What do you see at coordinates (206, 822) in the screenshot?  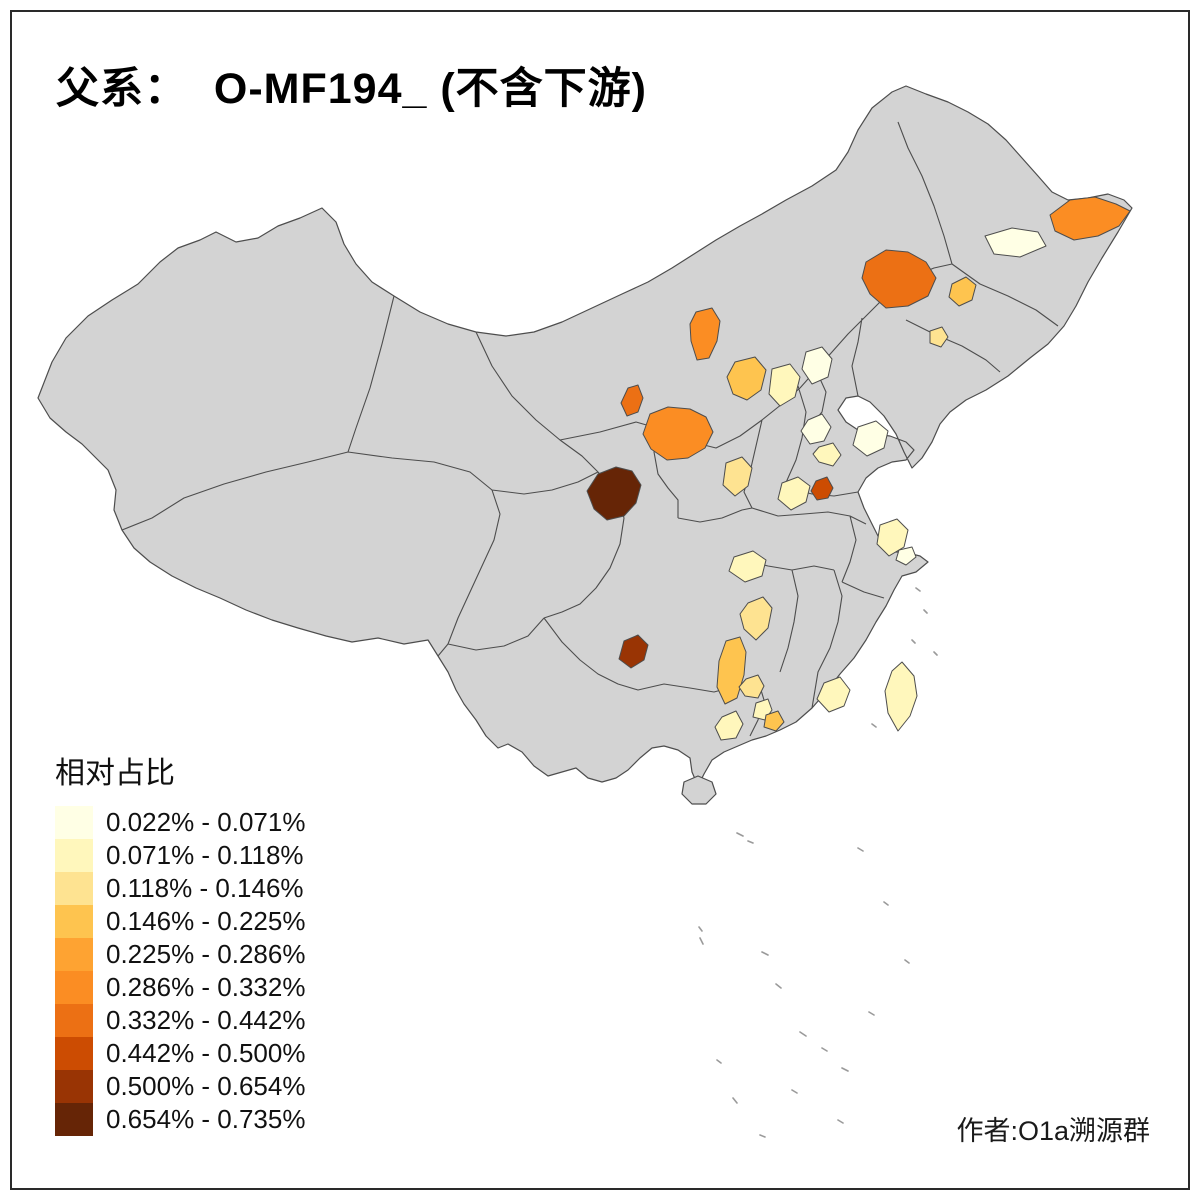 I see `legend-label: 0.022% - 0.071%` at bounding box center [206, 822].